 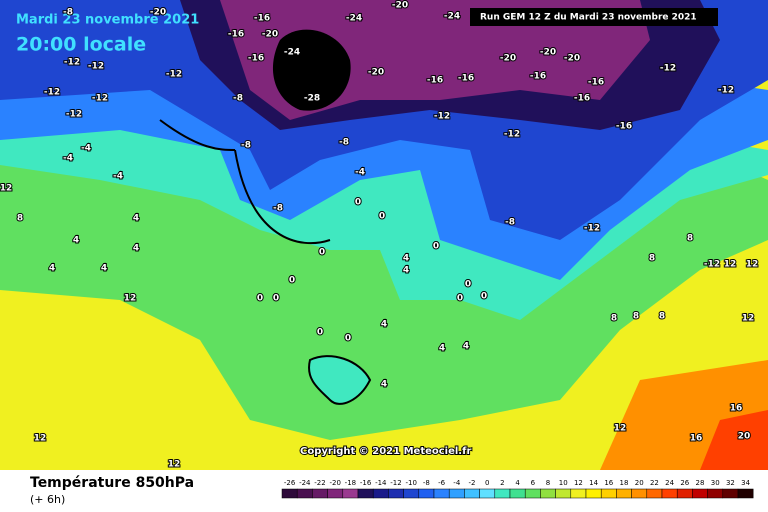 What do you see at coordinates (472, 483) in the screenshot?
I see `legend-value: -2` at bounding box center [472, 483].